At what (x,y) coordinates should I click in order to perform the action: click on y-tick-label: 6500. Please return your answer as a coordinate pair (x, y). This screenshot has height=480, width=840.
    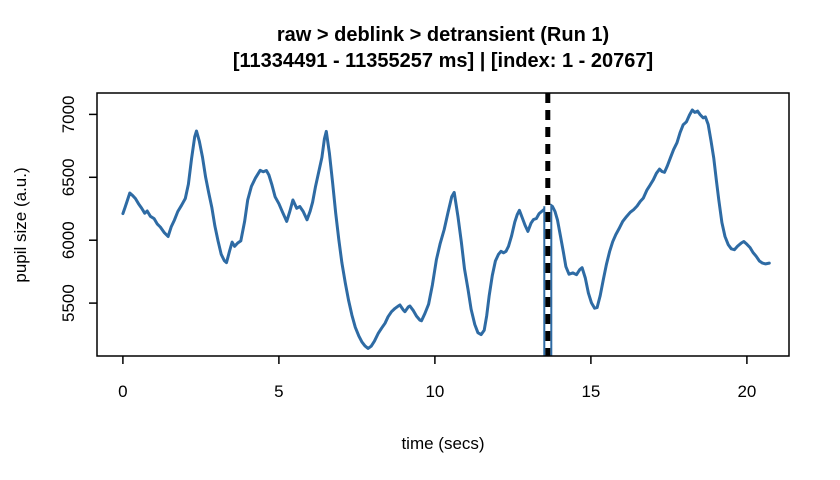
    Looking at the image, I should click on (68, 177).